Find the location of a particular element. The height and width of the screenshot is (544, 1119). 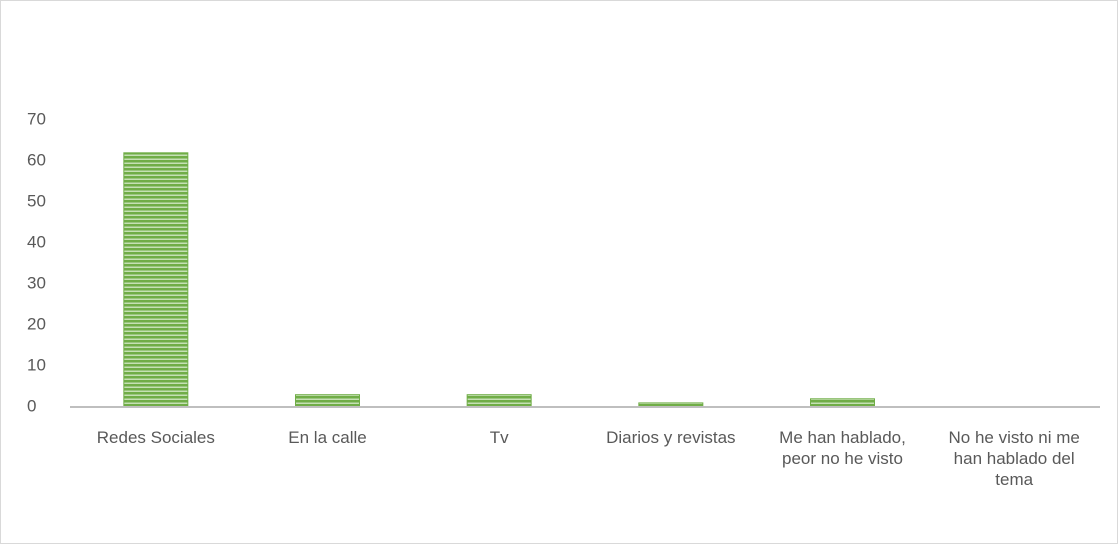

y-tick-label: 10 is located at coordinates (36, 364).